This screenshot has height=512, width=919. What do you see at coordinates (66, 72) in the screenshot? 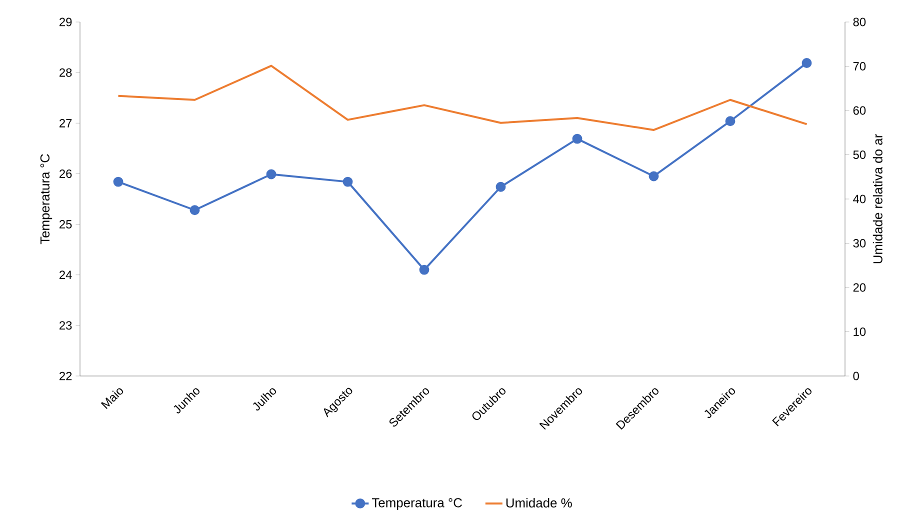
I see `y-tick-label: 28` at bounding box center [66, 72].